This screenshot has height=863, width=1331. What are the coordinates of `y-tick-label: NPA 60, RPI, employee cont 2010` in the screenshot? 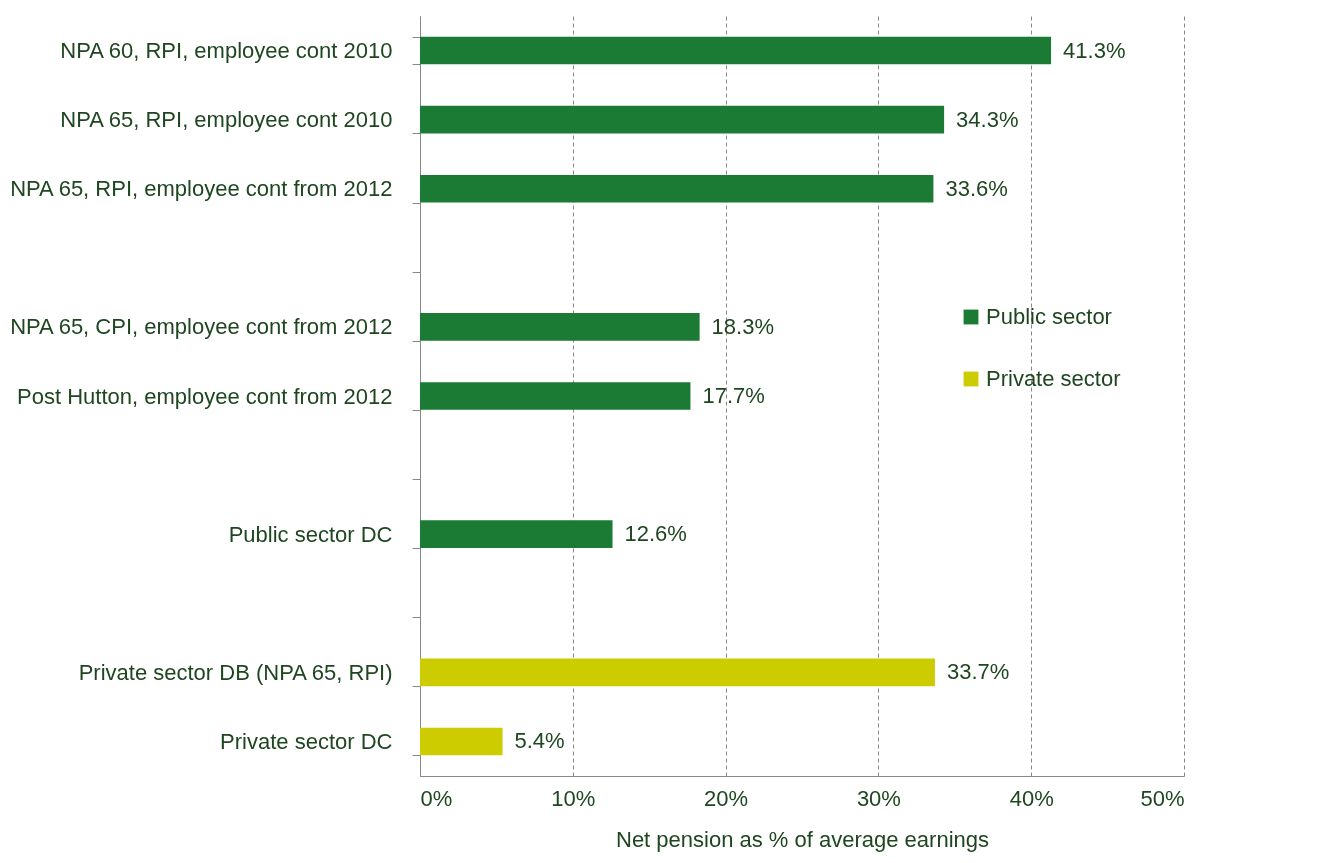 It's located at (226, 51).